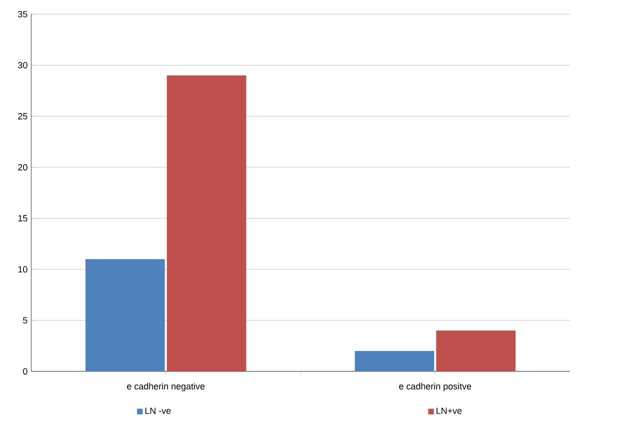  What do you see at coordinates (23, 14) in the screenshot?
I see `y-tick-label: 35` at bounding box center [23, 14].